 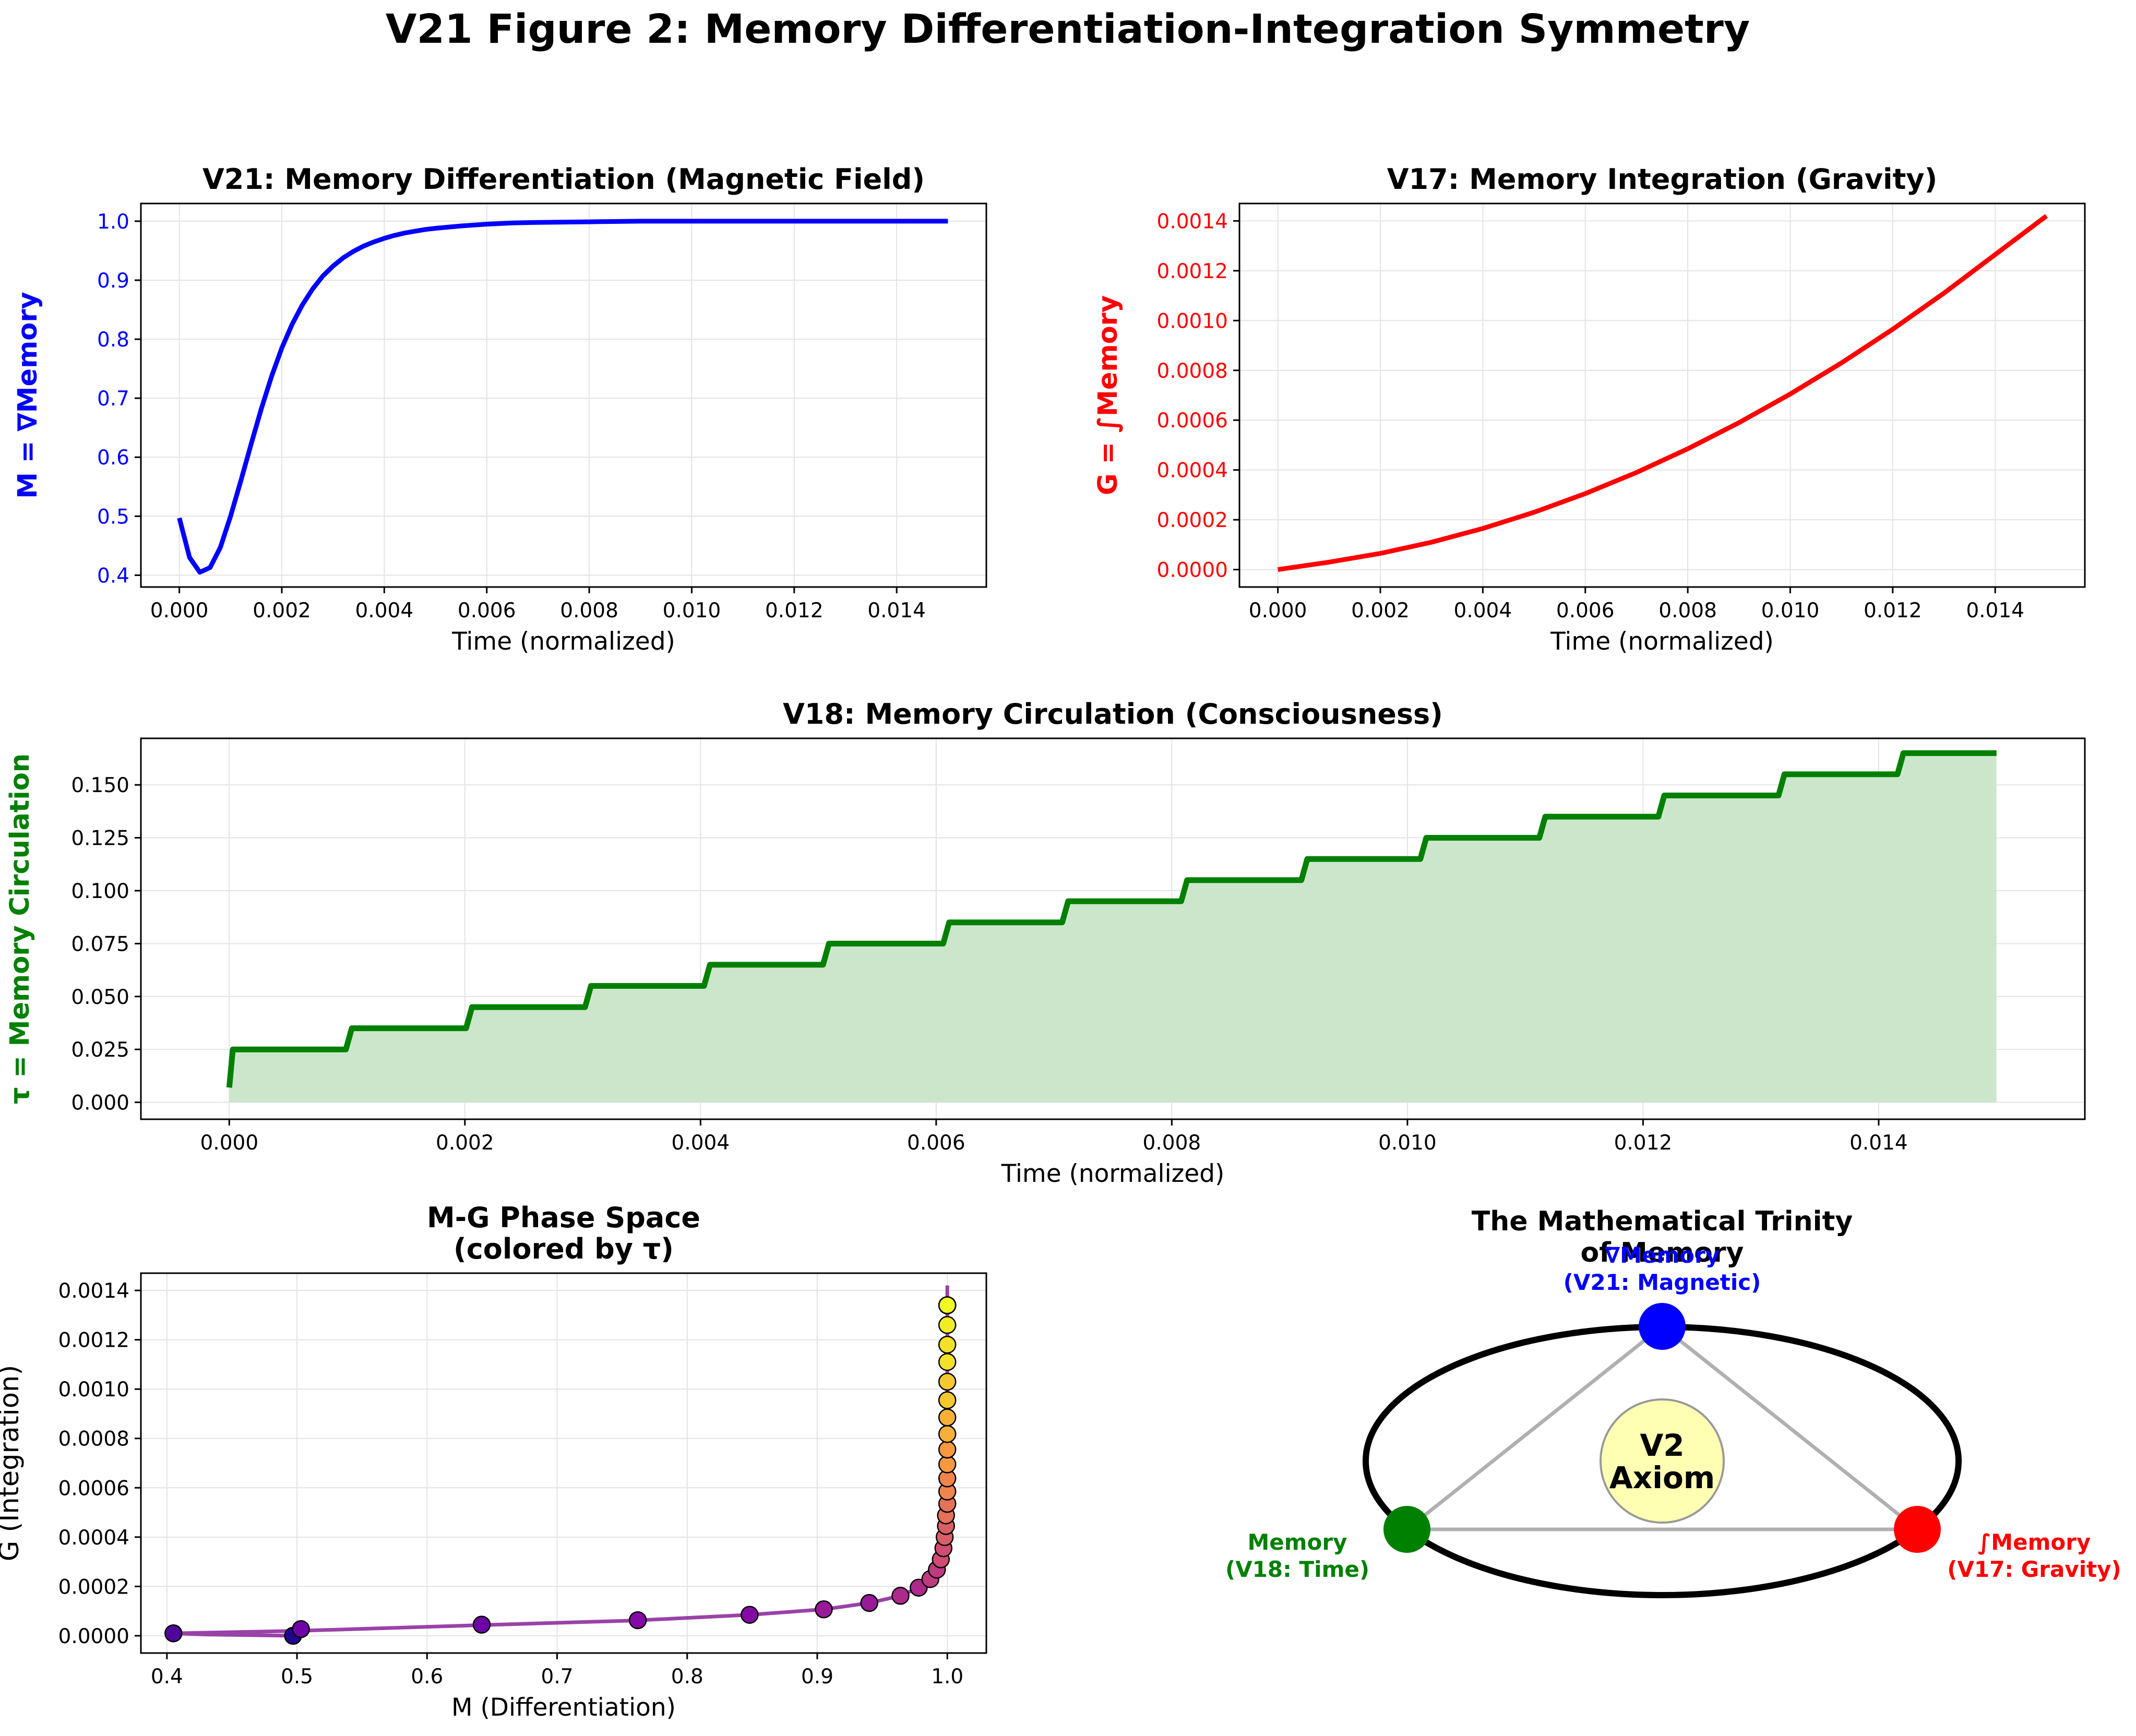 I want to click on trinity-triangle, so click(x=1662, y=1427).